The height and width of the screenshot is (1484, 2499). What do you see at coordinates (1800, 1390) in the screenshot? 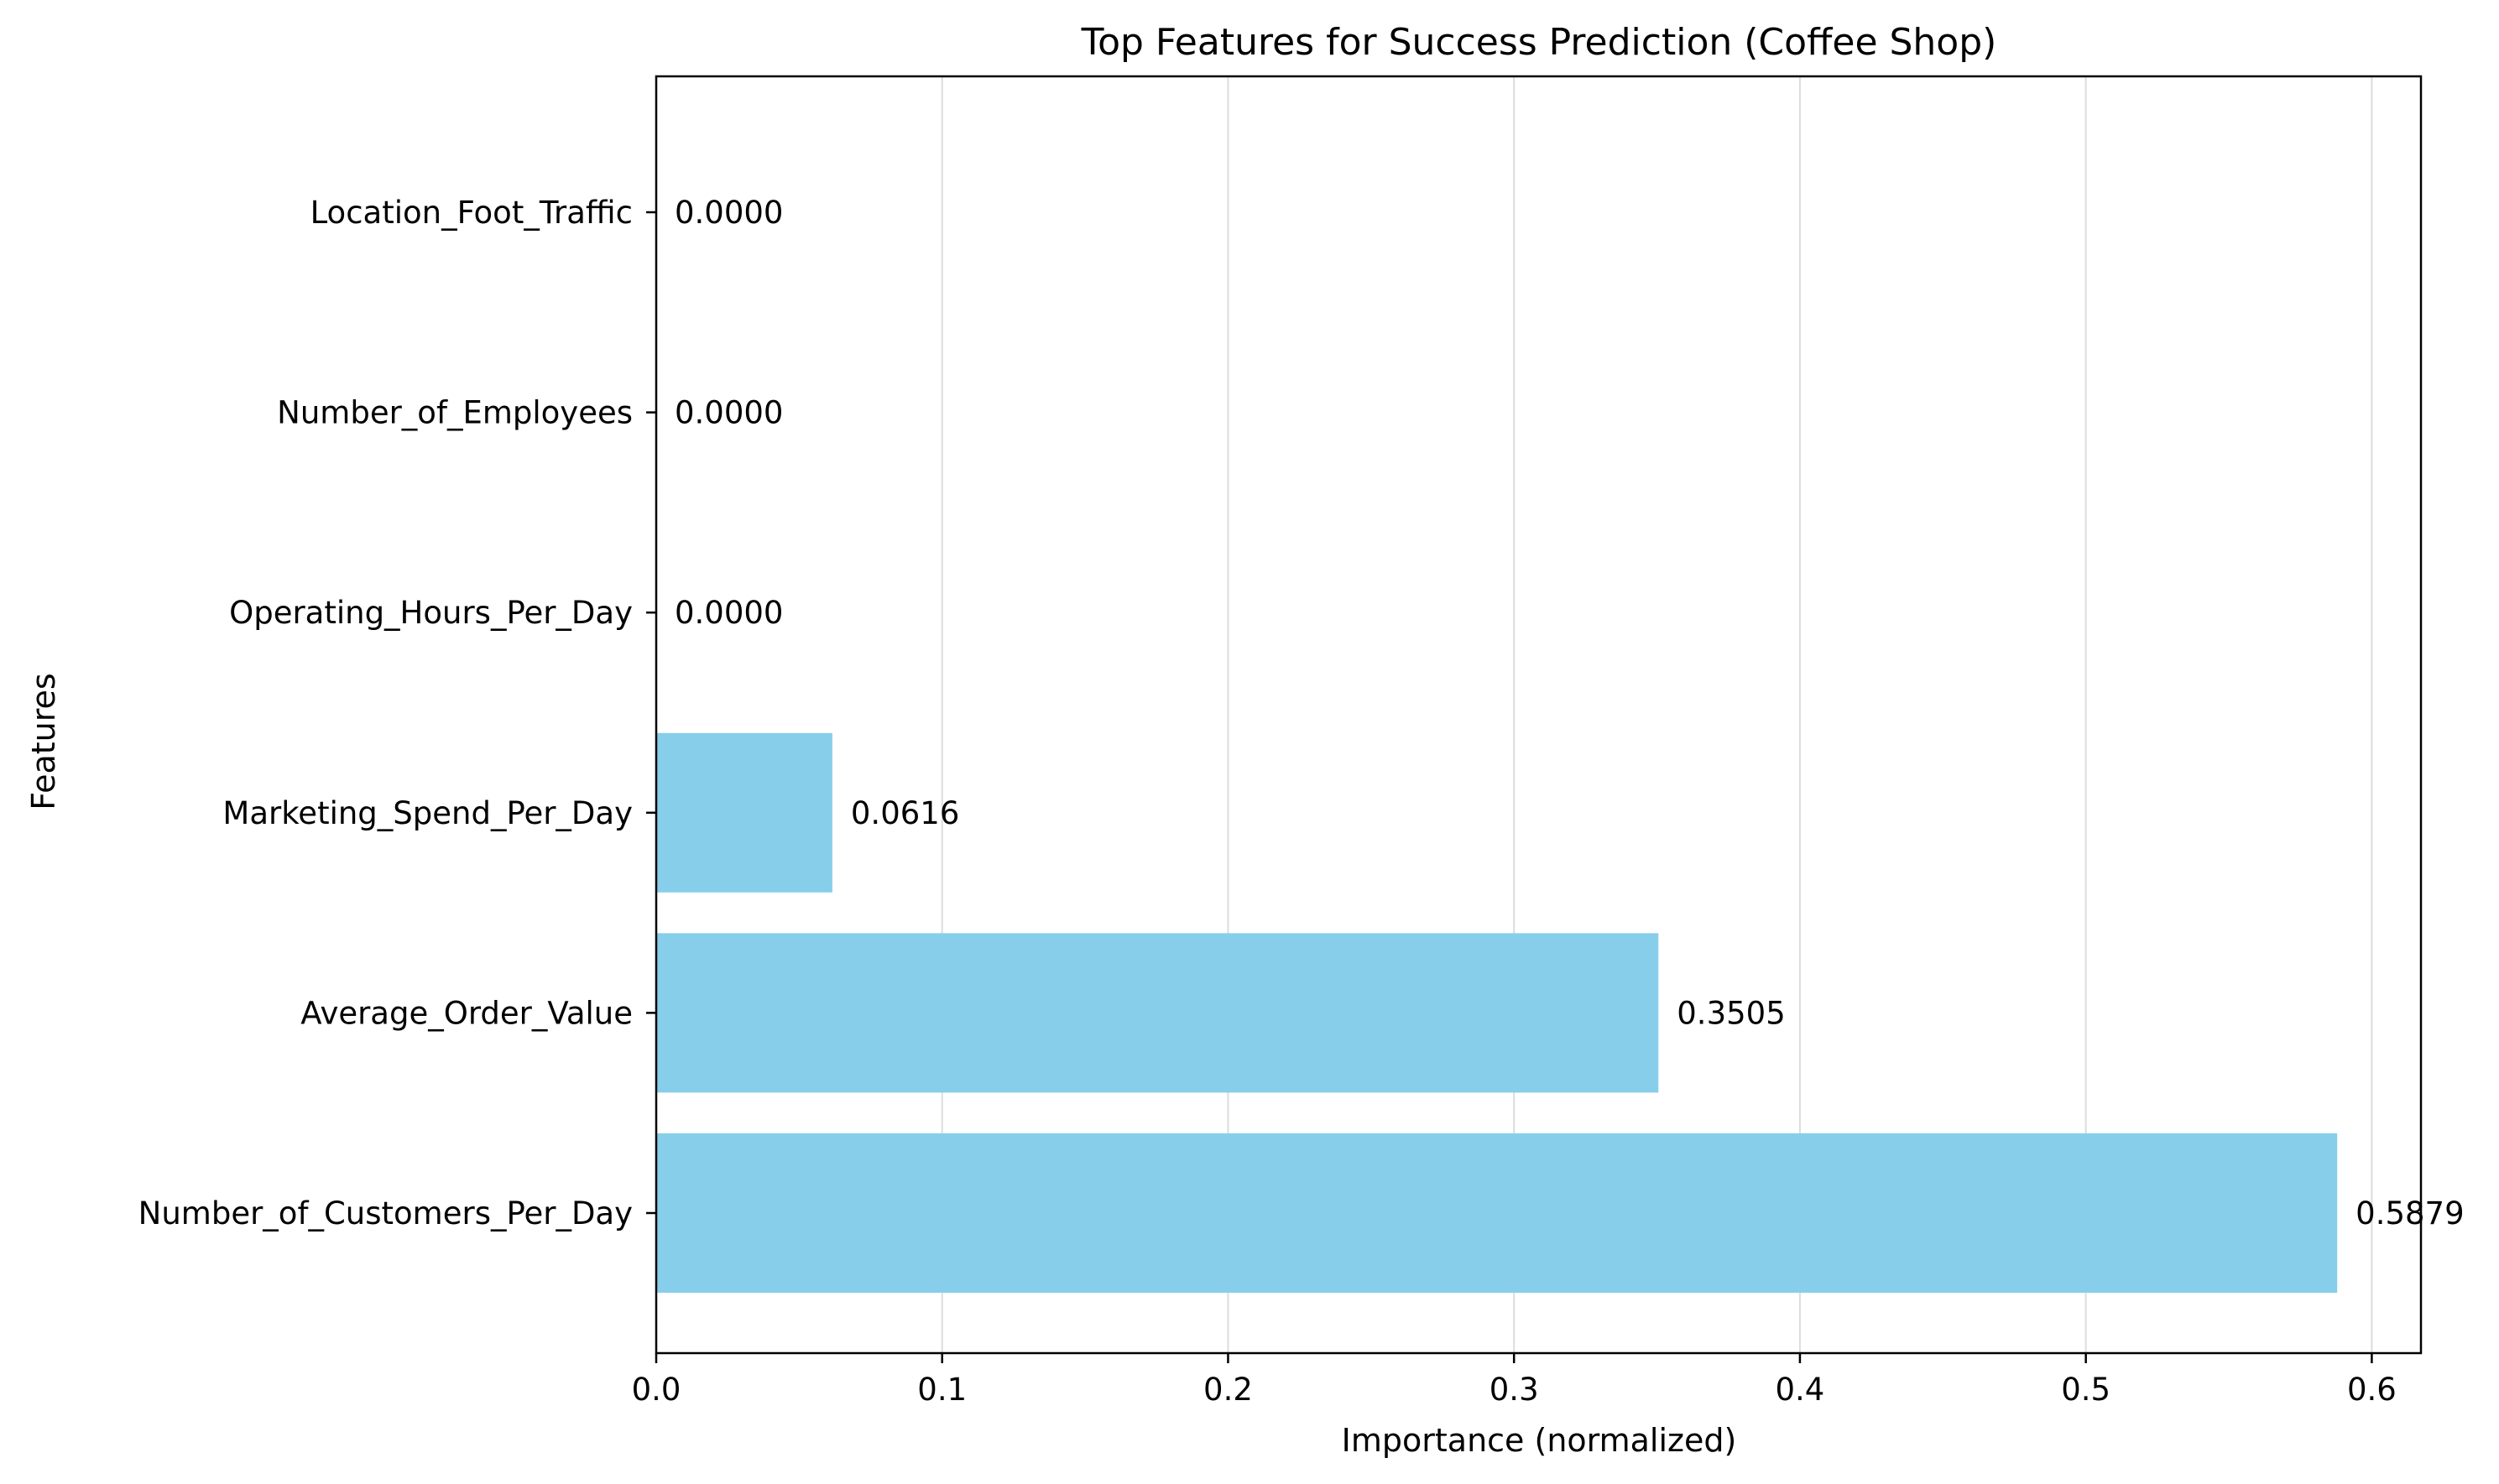
I see `x-tick-label: 0.4` at bounding box center [1800, 1390].